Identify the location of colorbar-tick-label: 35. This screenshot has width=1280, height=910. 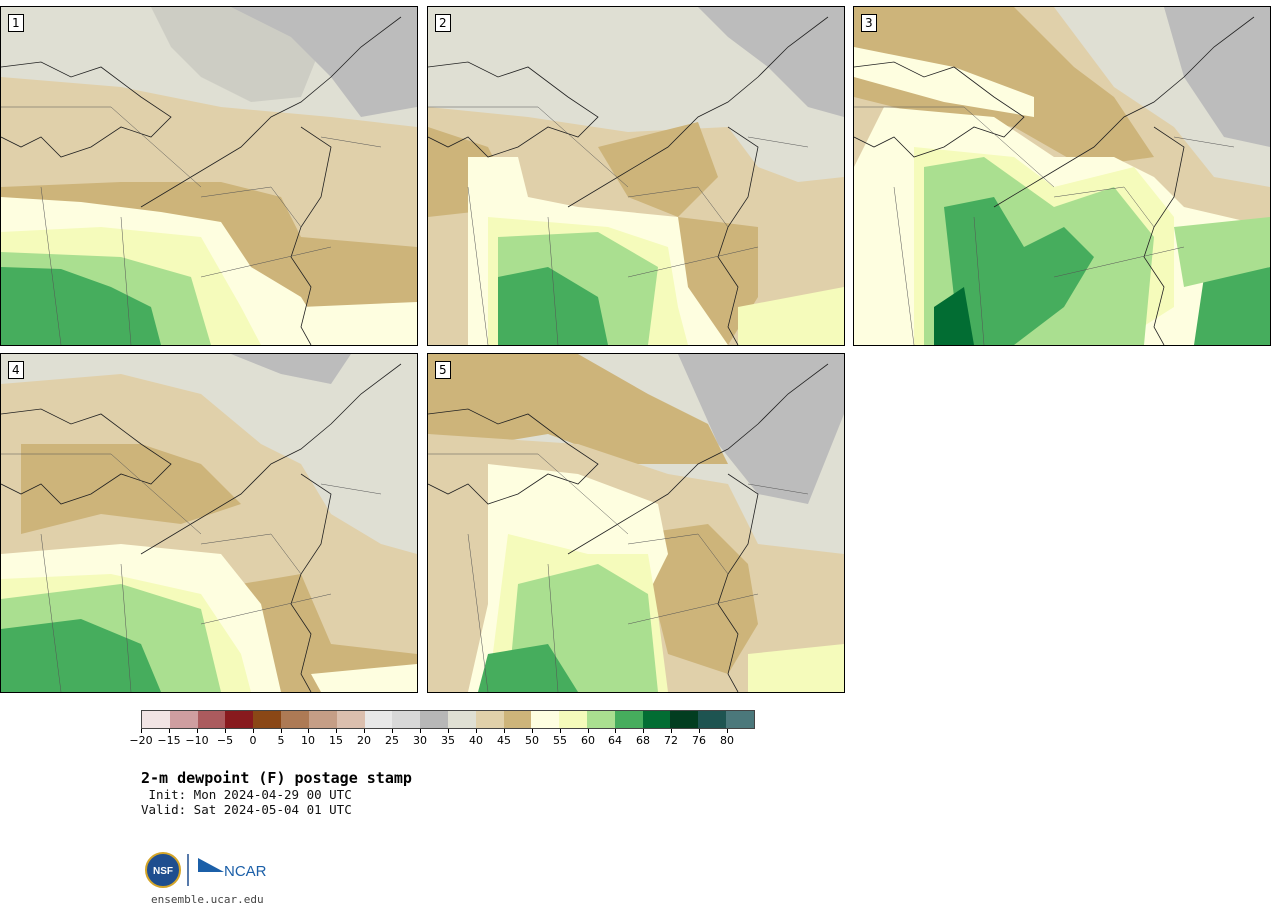
(448, 740).